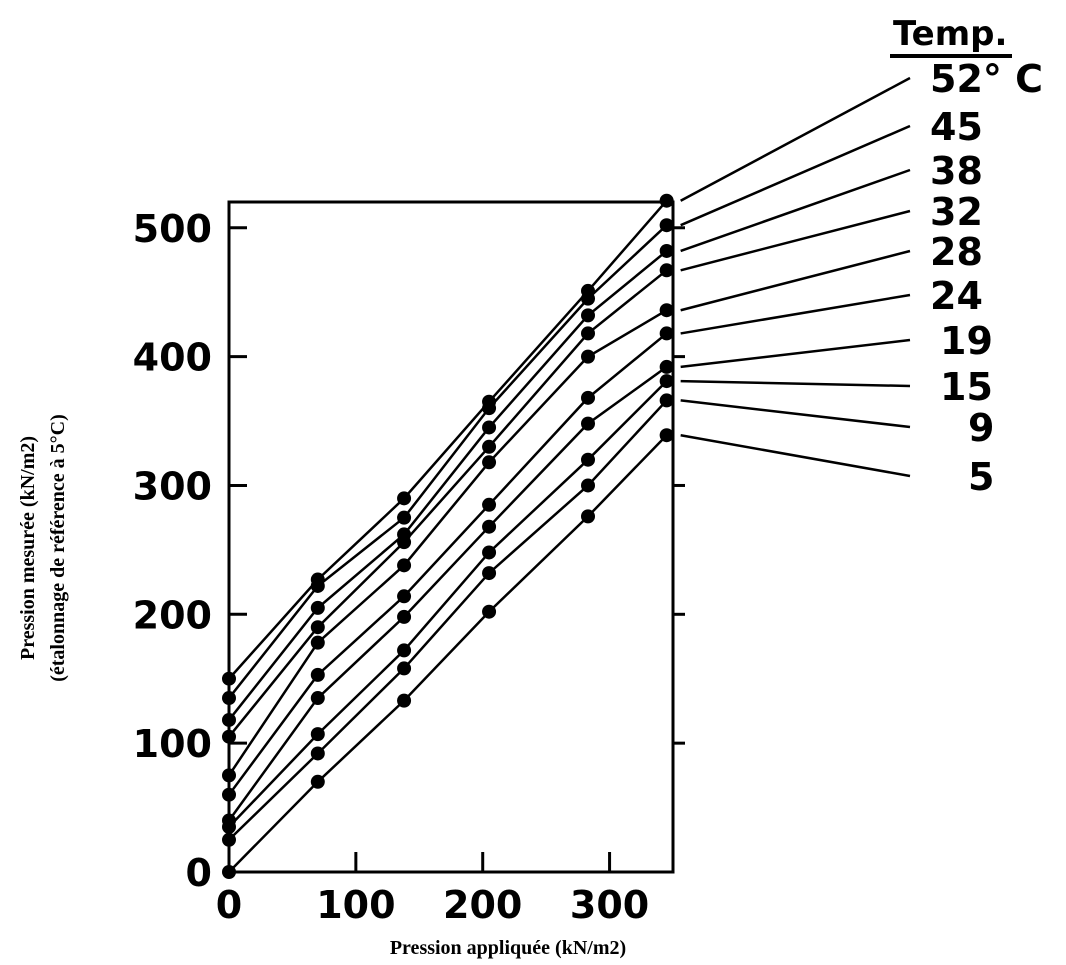 This screenshot has width=1066, height=965. Describe the element at coordinates (172, 744) in the screenshot. I see `y-tick-label: 100` at that location.